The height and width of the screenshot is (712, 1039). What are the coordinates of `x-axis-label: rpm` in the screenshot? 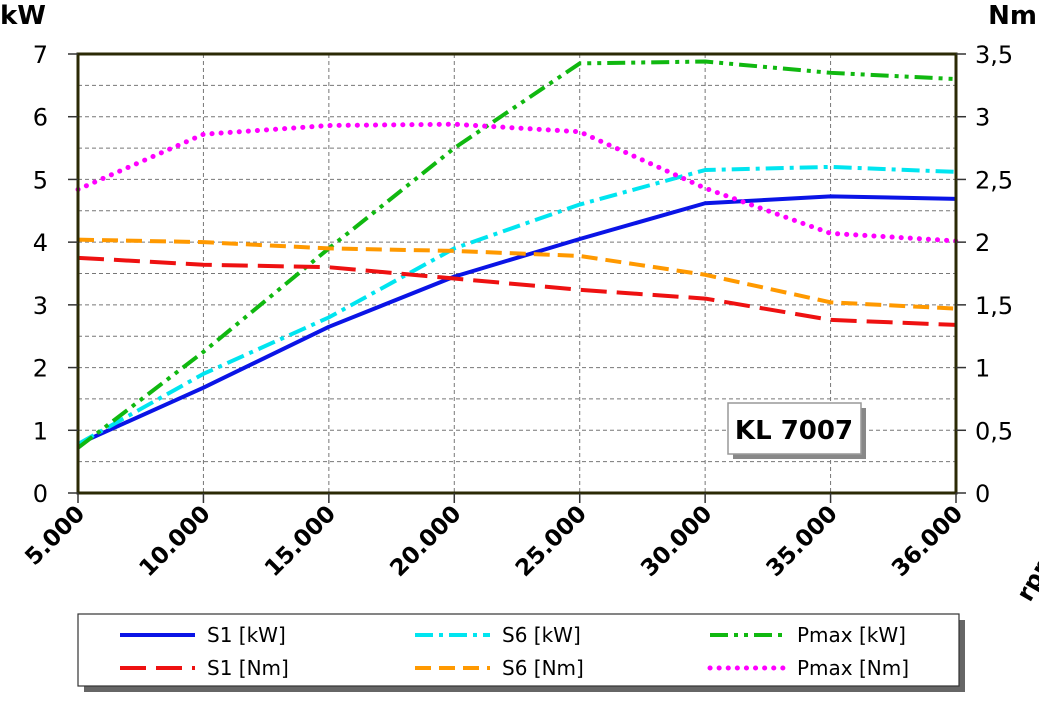 It's located at (1025, 575).